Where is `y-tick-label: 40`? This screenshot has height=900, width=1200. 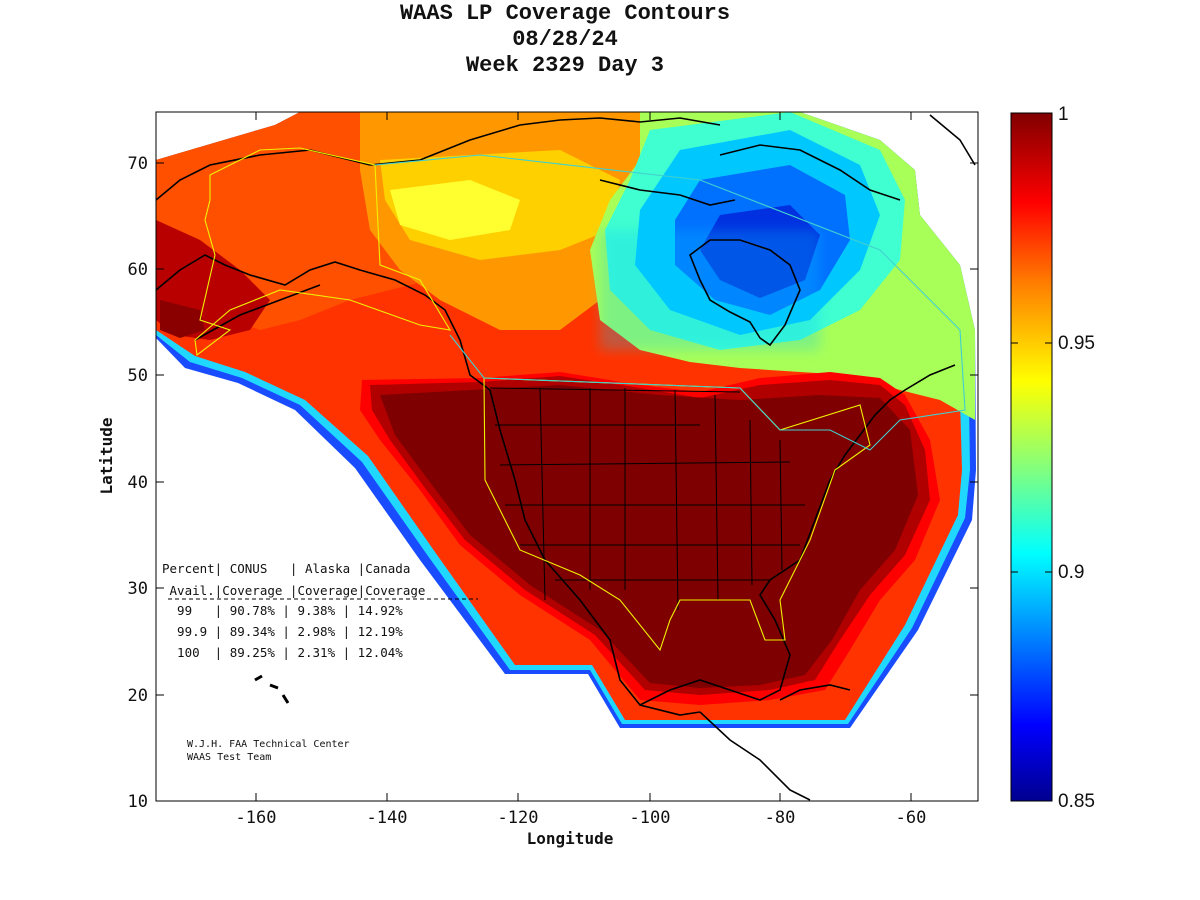
y-tick-label: 40 is located at coordinates (138, 483).